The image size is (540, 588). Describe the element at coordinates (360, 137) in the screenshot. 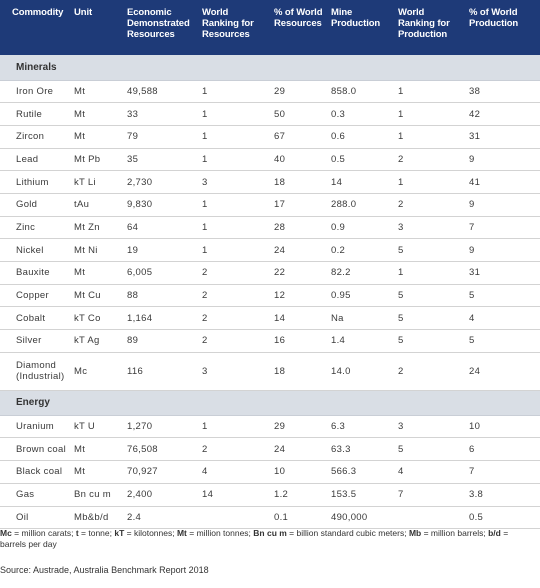

I see `table-cell: 0.6` at that location.